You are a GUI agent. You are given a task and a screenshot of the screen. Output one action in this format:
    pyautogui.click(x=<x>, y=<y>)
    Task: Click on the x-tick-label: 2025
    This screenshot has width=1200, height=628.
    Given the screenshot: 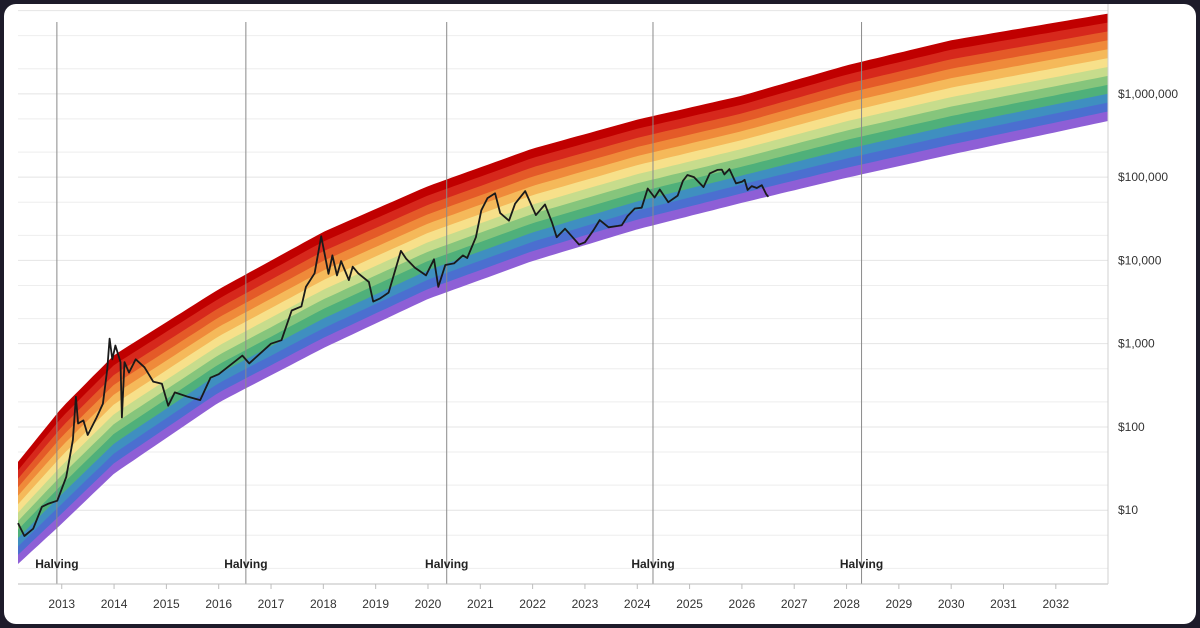 What is the action you would take?
    pyautogui.click(x=689, y=604)
    